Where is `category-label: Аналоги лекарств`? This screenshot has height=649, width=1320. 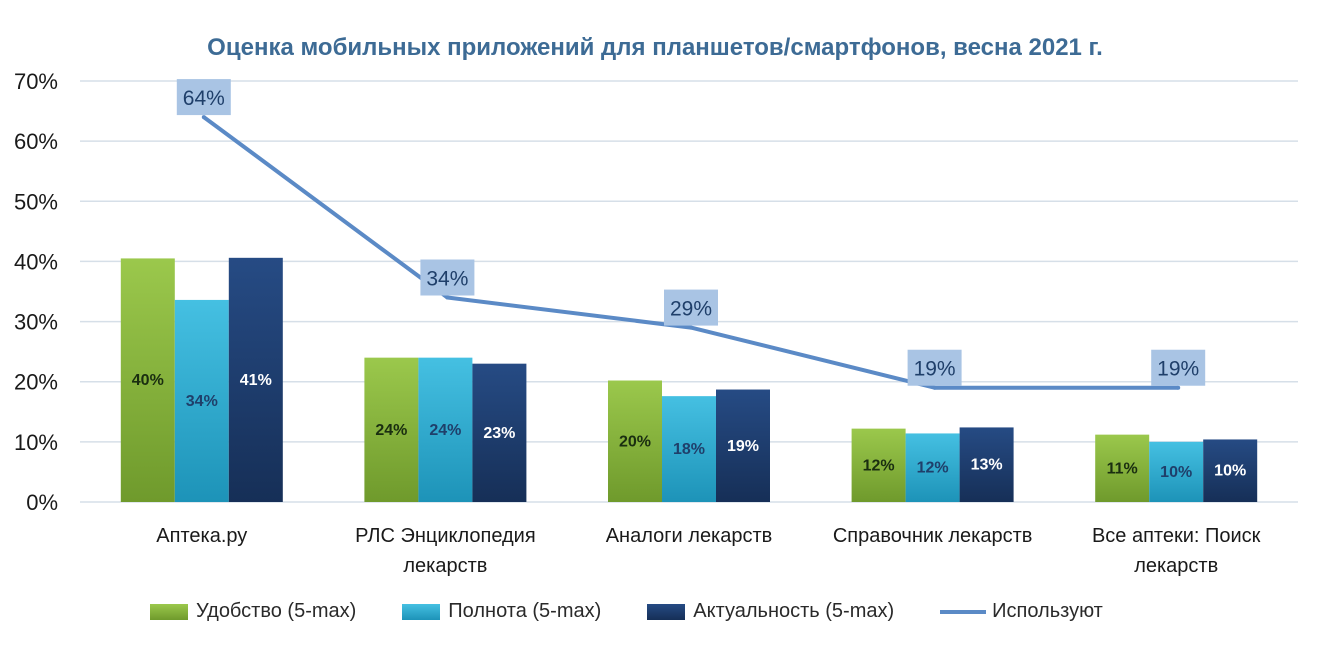
category-label: Аналоги лекарств is located at coordinates (689, 536).